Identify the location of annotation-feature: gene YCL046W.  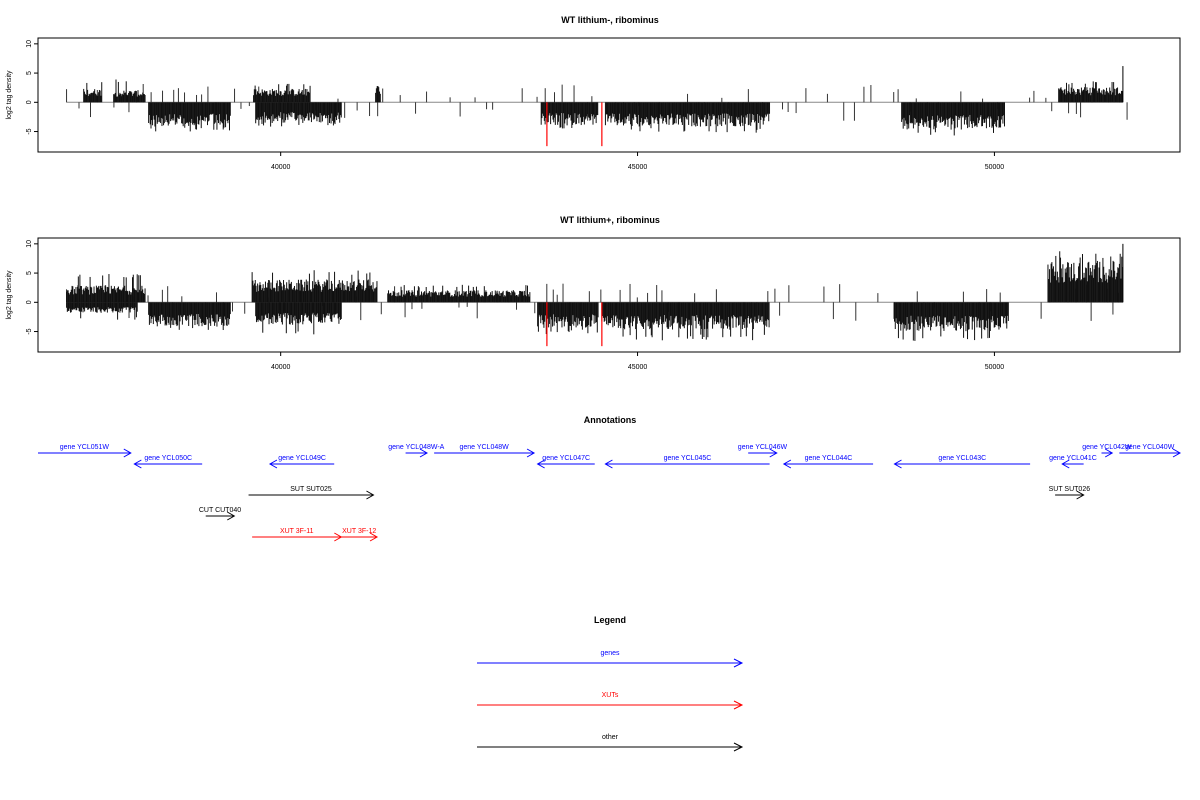
(763, 451).